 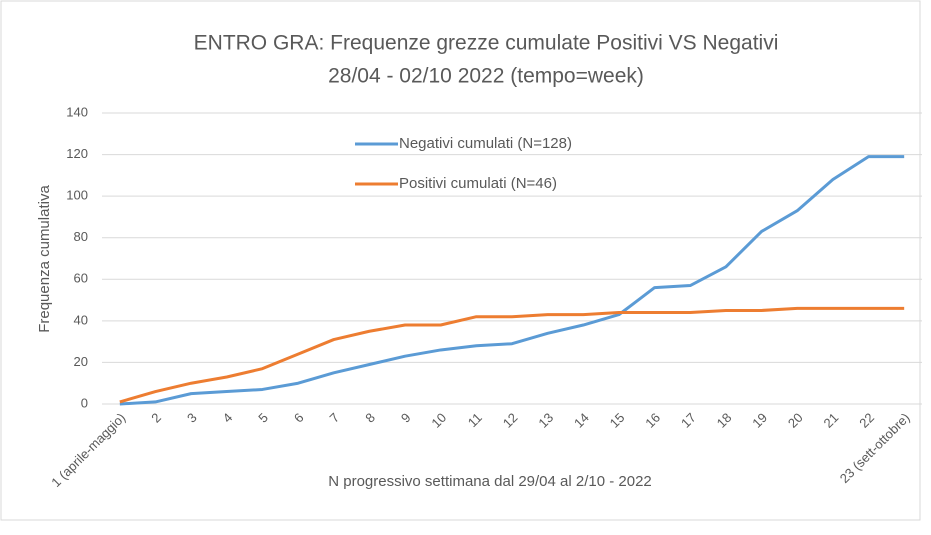 I want to click on chart-subtitle: 28/04 - 02/10 2022 (tempo=week), so click(x=486, y=76).